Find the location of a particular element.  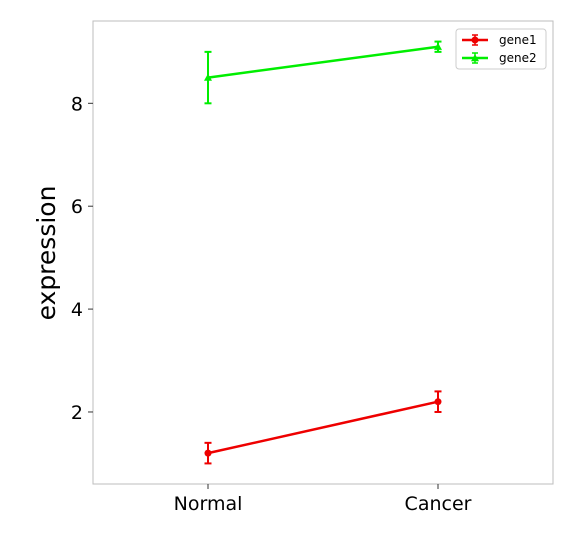

legend-label-gene2: gene2 is located at coordinates (518, 58).